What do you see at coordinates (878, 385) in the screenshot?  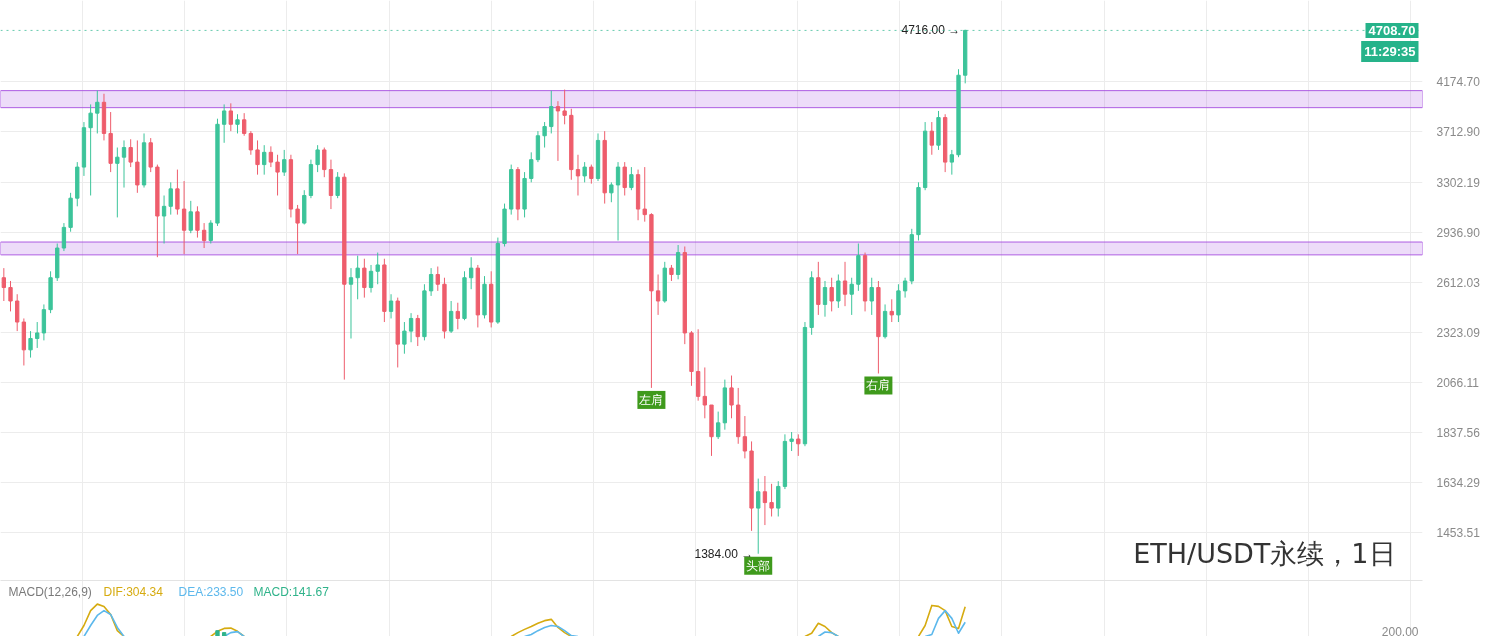 I see `annotation: 右肩` at bounding box center [878, 385].